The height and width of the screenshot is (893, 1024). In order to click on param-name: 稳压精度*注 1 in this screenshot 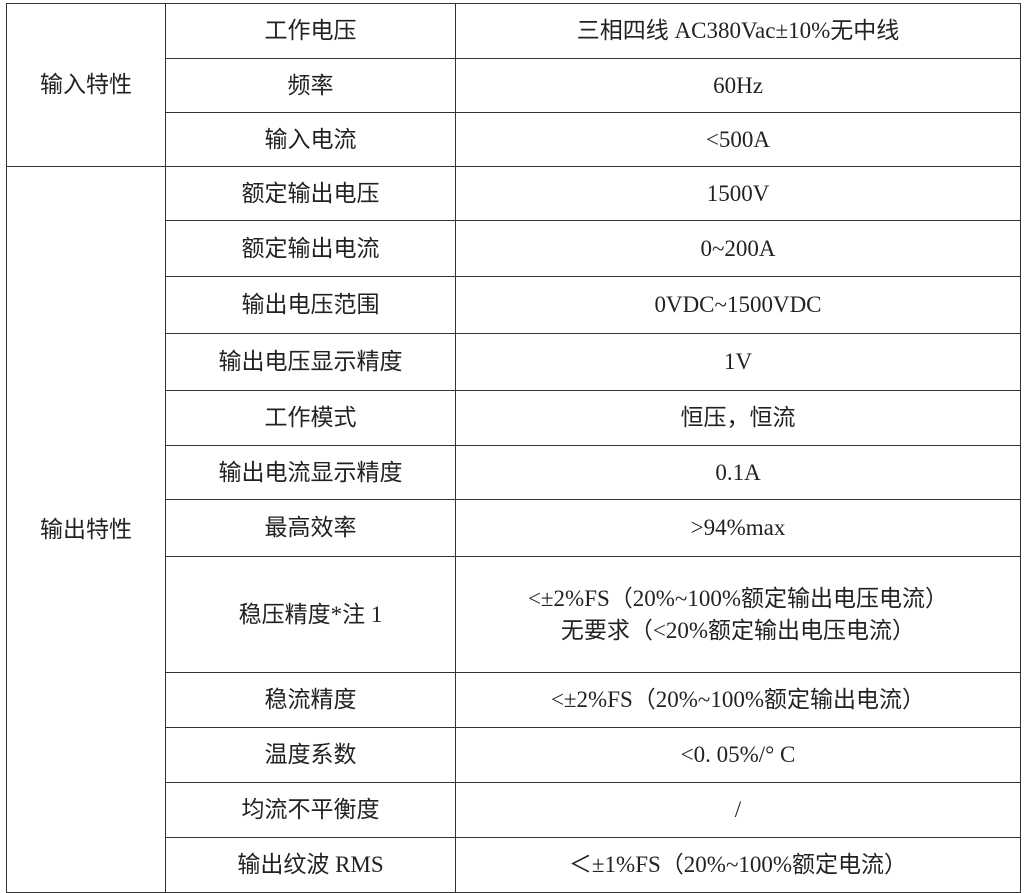, I will do `click(310, 614)`.